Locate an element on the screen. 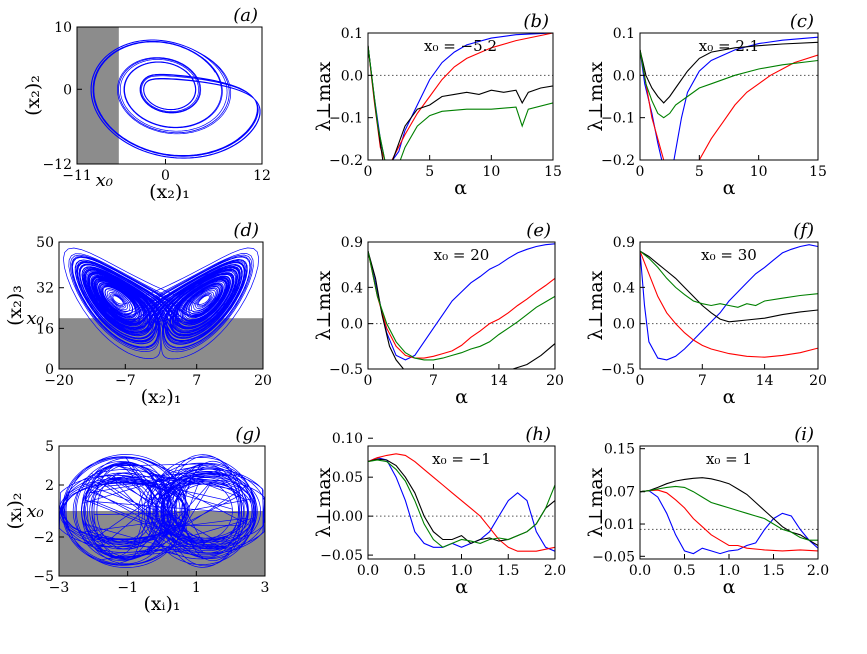  panel-tag: (a) is located at coordinates (245, 15).